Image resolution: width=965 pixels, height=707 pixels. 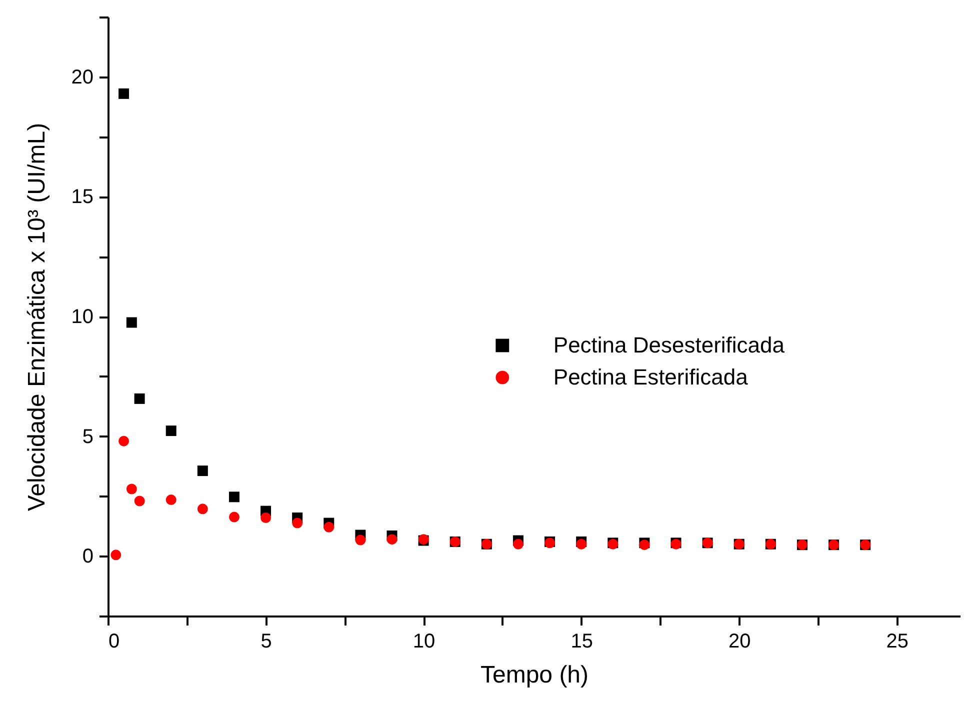 I want to click on x-tick-label: 5, so click(x=266, y=641).